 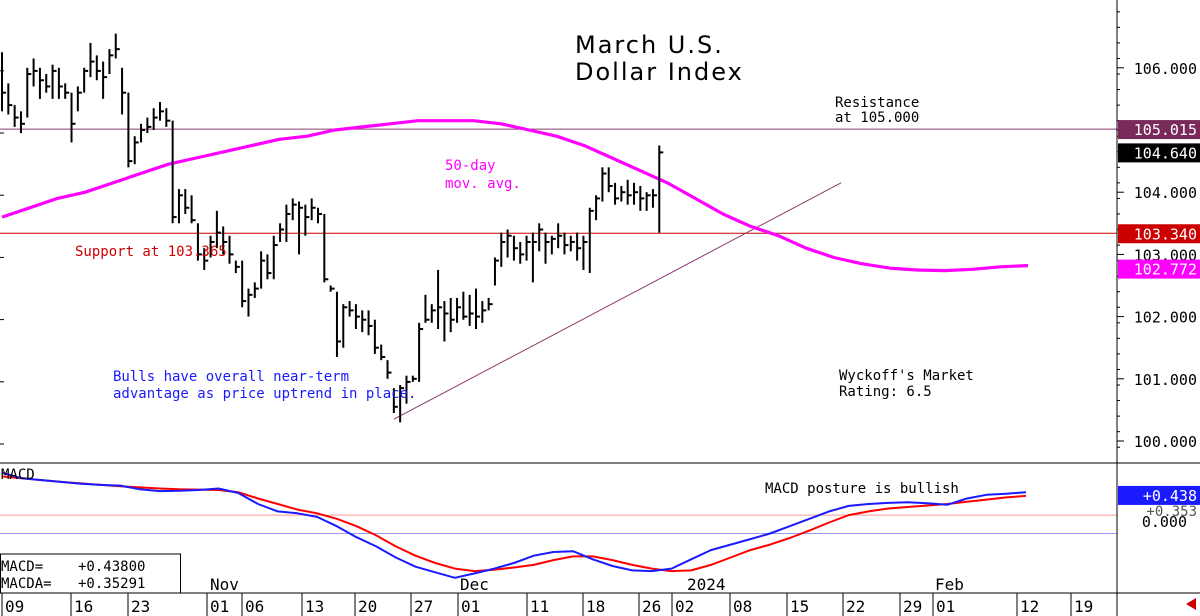 What do you see at coordinates (1191, 604) in the screenshot?
I see `scroll-arrow-icon` at bounding box center [1191, 604].